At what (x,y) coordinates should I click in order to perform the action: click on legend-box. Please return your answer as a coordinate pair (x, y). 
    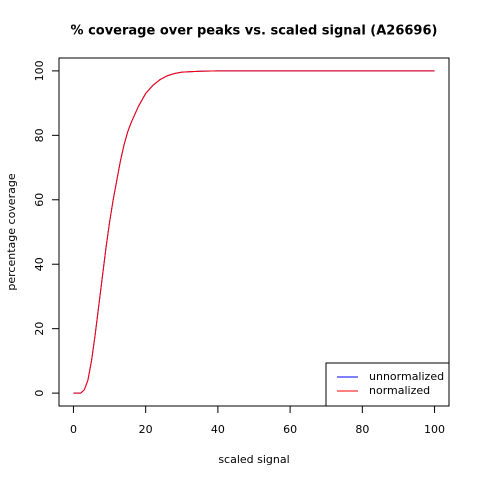
    Looking at the image, I should click on (387, 384).